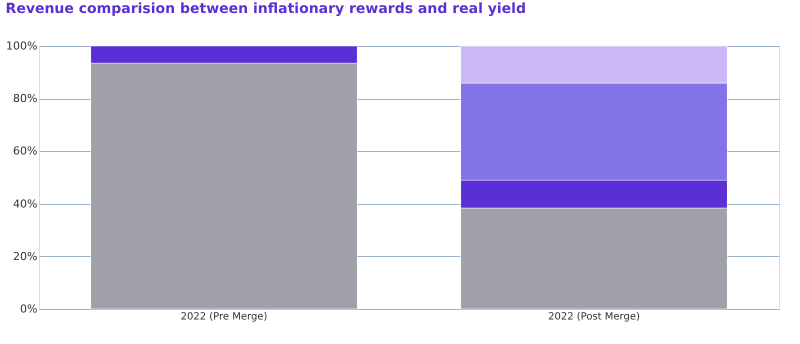 Image resolution: width=800 pixels, height=344 pixels. I want to click on x-tick-label: 2022 (Post Merge), so click(594, 317).